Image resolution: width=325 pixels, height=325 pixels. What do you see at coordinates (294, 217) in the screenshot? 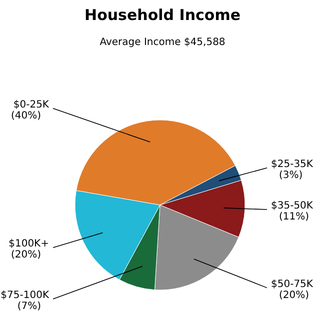
I see `data-label: (11%)` at bounding box center [294, 217].